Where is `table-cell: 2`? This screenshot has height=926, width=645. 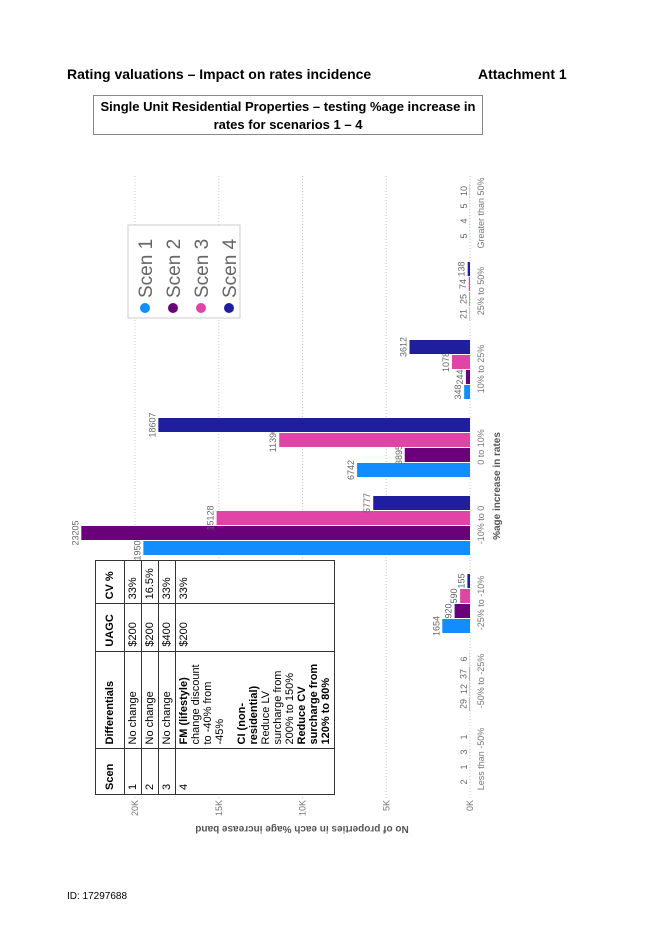 table-cell: 2 is located at coordinates (150, 772).